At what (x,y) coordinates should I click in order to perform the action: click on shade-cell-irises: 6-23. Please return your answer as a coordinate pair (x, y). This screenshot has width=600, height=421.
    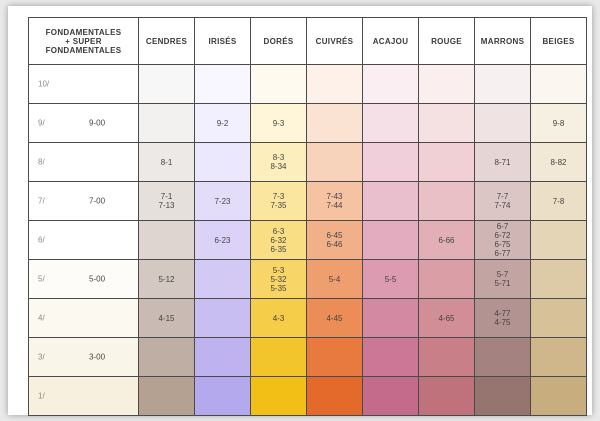
    Looking at the image, I should click on (222, 240).